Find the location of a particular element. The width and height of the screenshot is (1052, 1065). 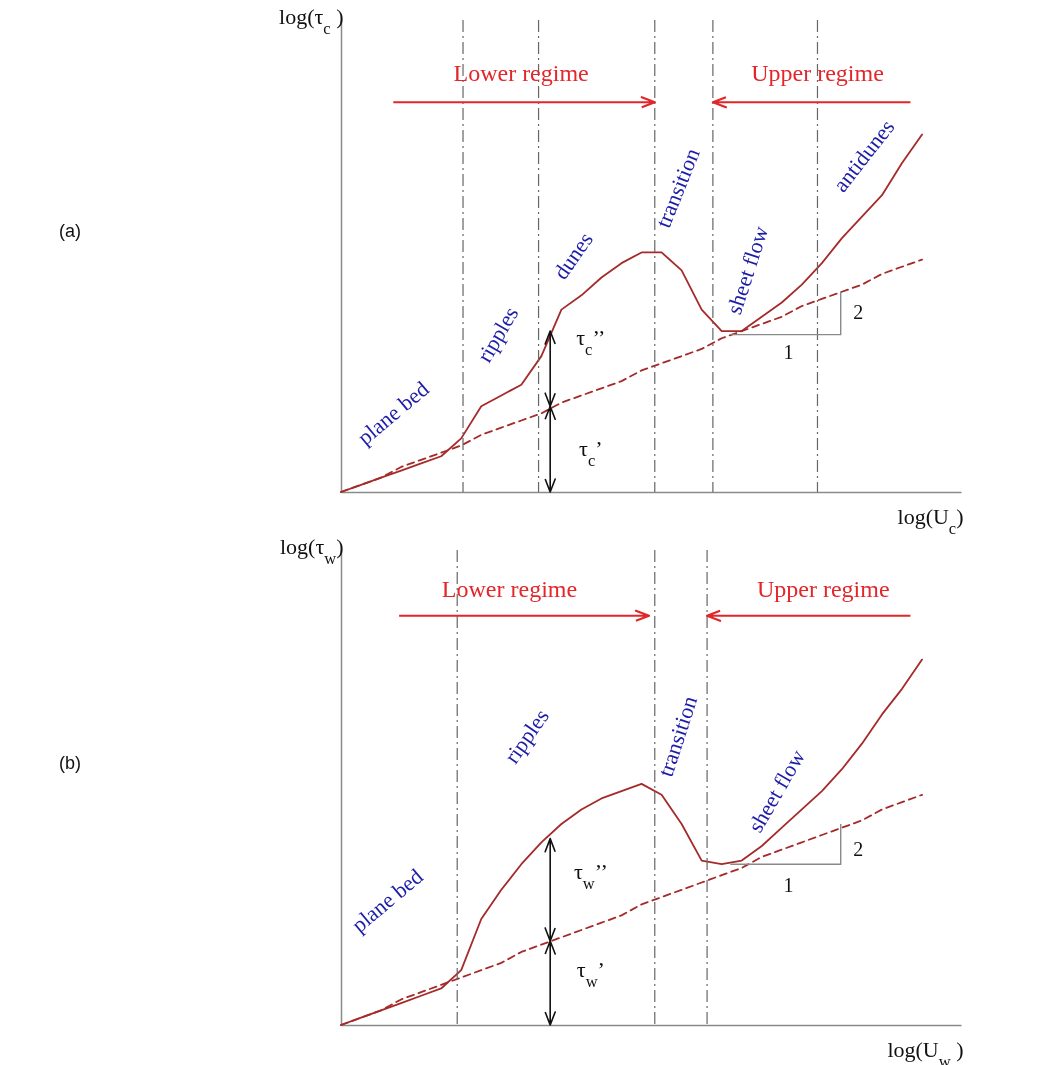

annotation: τ$_{c}$’ is located at coordinates (591, 453).